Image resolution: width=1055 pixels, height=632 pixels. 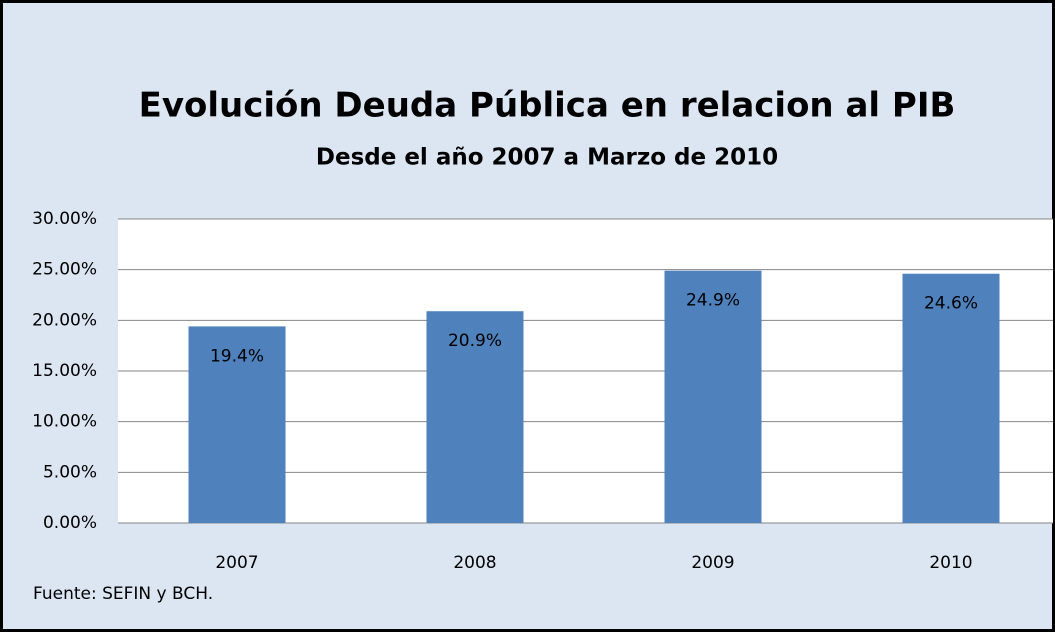 What do you see at coordinates (123, 594) in the screenshot?
I see `source-note: Fuente: SEFIN y BCH.` at bounding box center [123, 594].